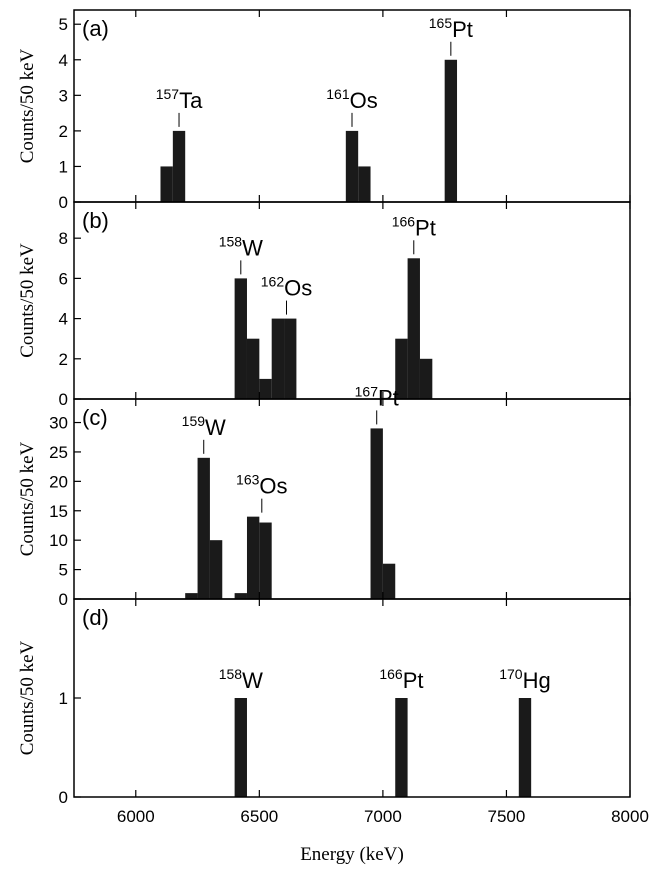  I want to click on x-tick-label: 7500, so click(507, 816).